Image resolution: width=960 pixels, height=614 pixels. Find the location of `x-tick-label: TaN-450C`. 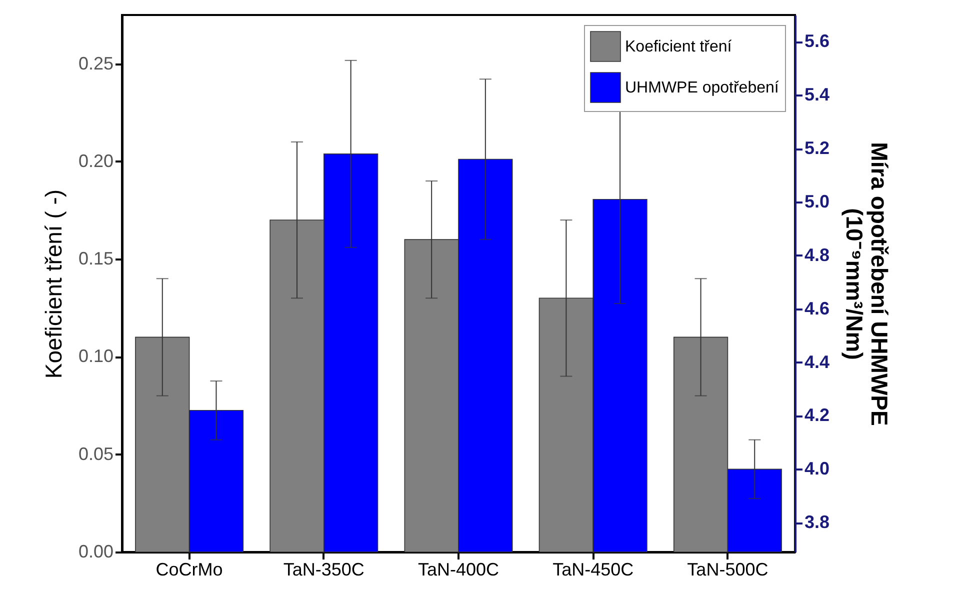

x-tick-label: TaN-450C is located at coordinates (593, 570).